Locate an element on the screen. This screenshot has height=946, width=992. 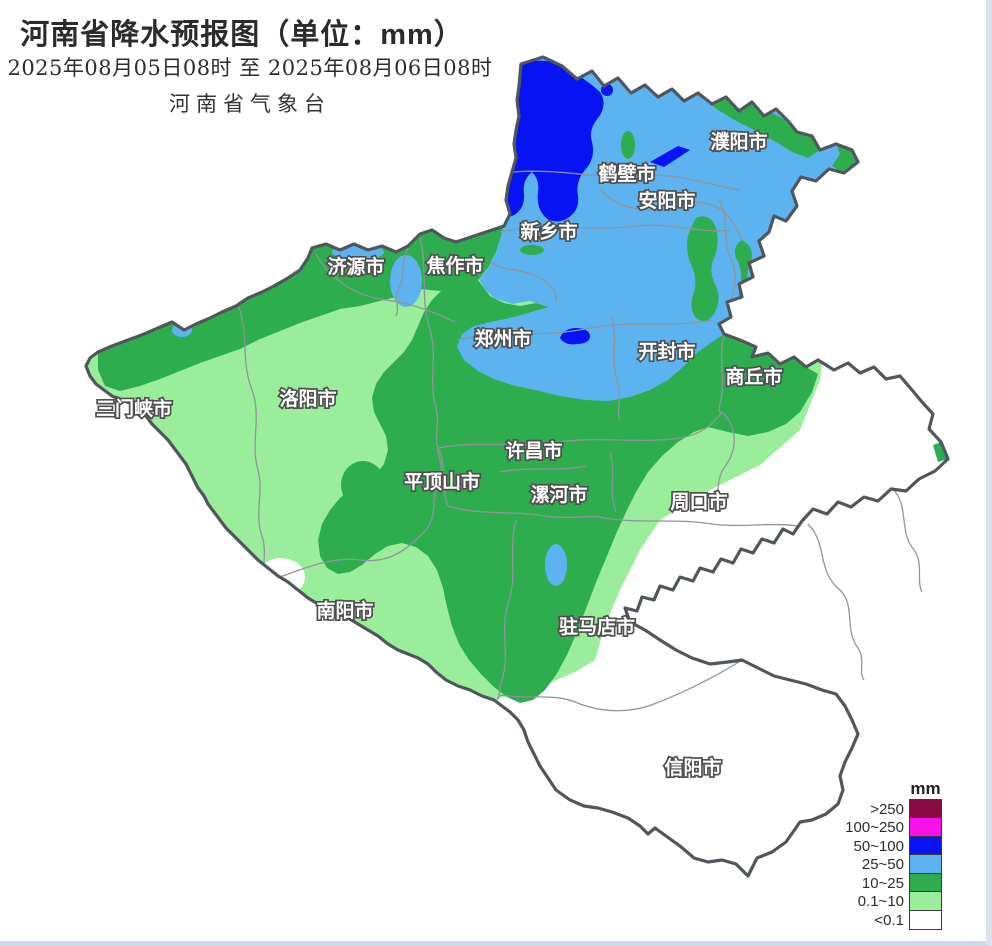
city-label: 濮阳市 is located at coordinates (738, 141).